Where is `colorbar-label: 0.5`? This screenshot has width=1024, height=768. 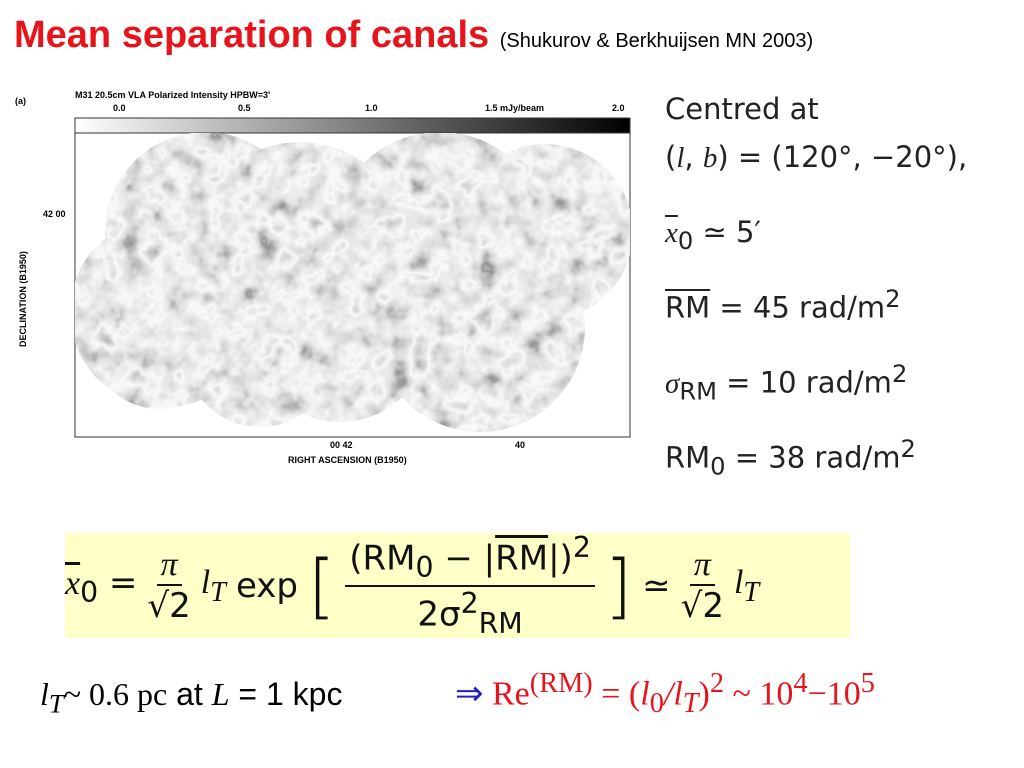
colorbar-label: 0.5 is located at coordinates (244, 108).